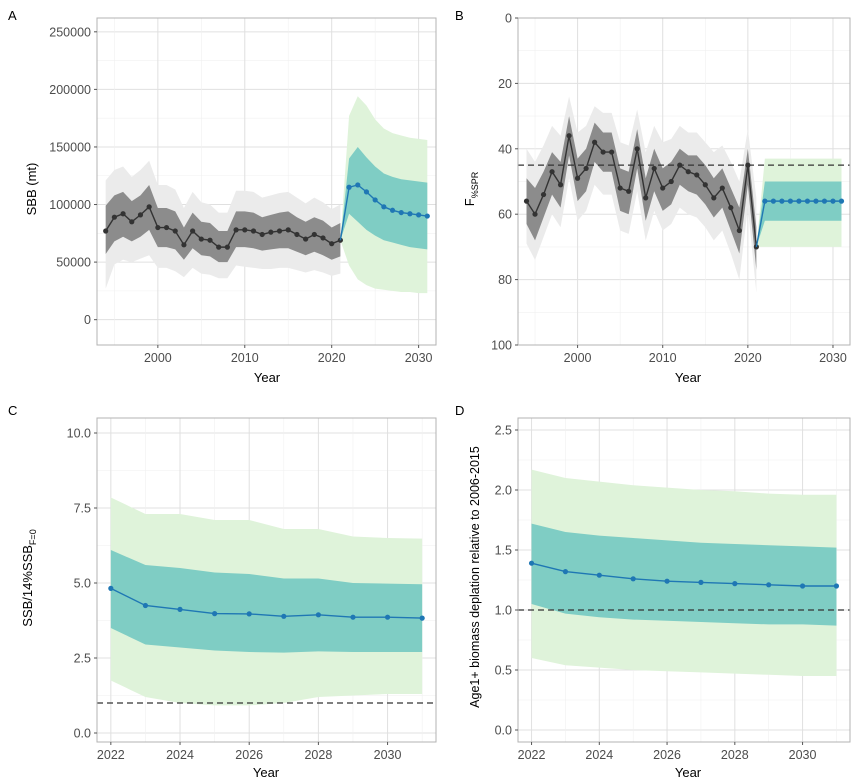  What do you see at coordinates (599, 755) in the screenshot?
I see `panel-d-x-tick-label: 2024` at bounding box center [599, 755].